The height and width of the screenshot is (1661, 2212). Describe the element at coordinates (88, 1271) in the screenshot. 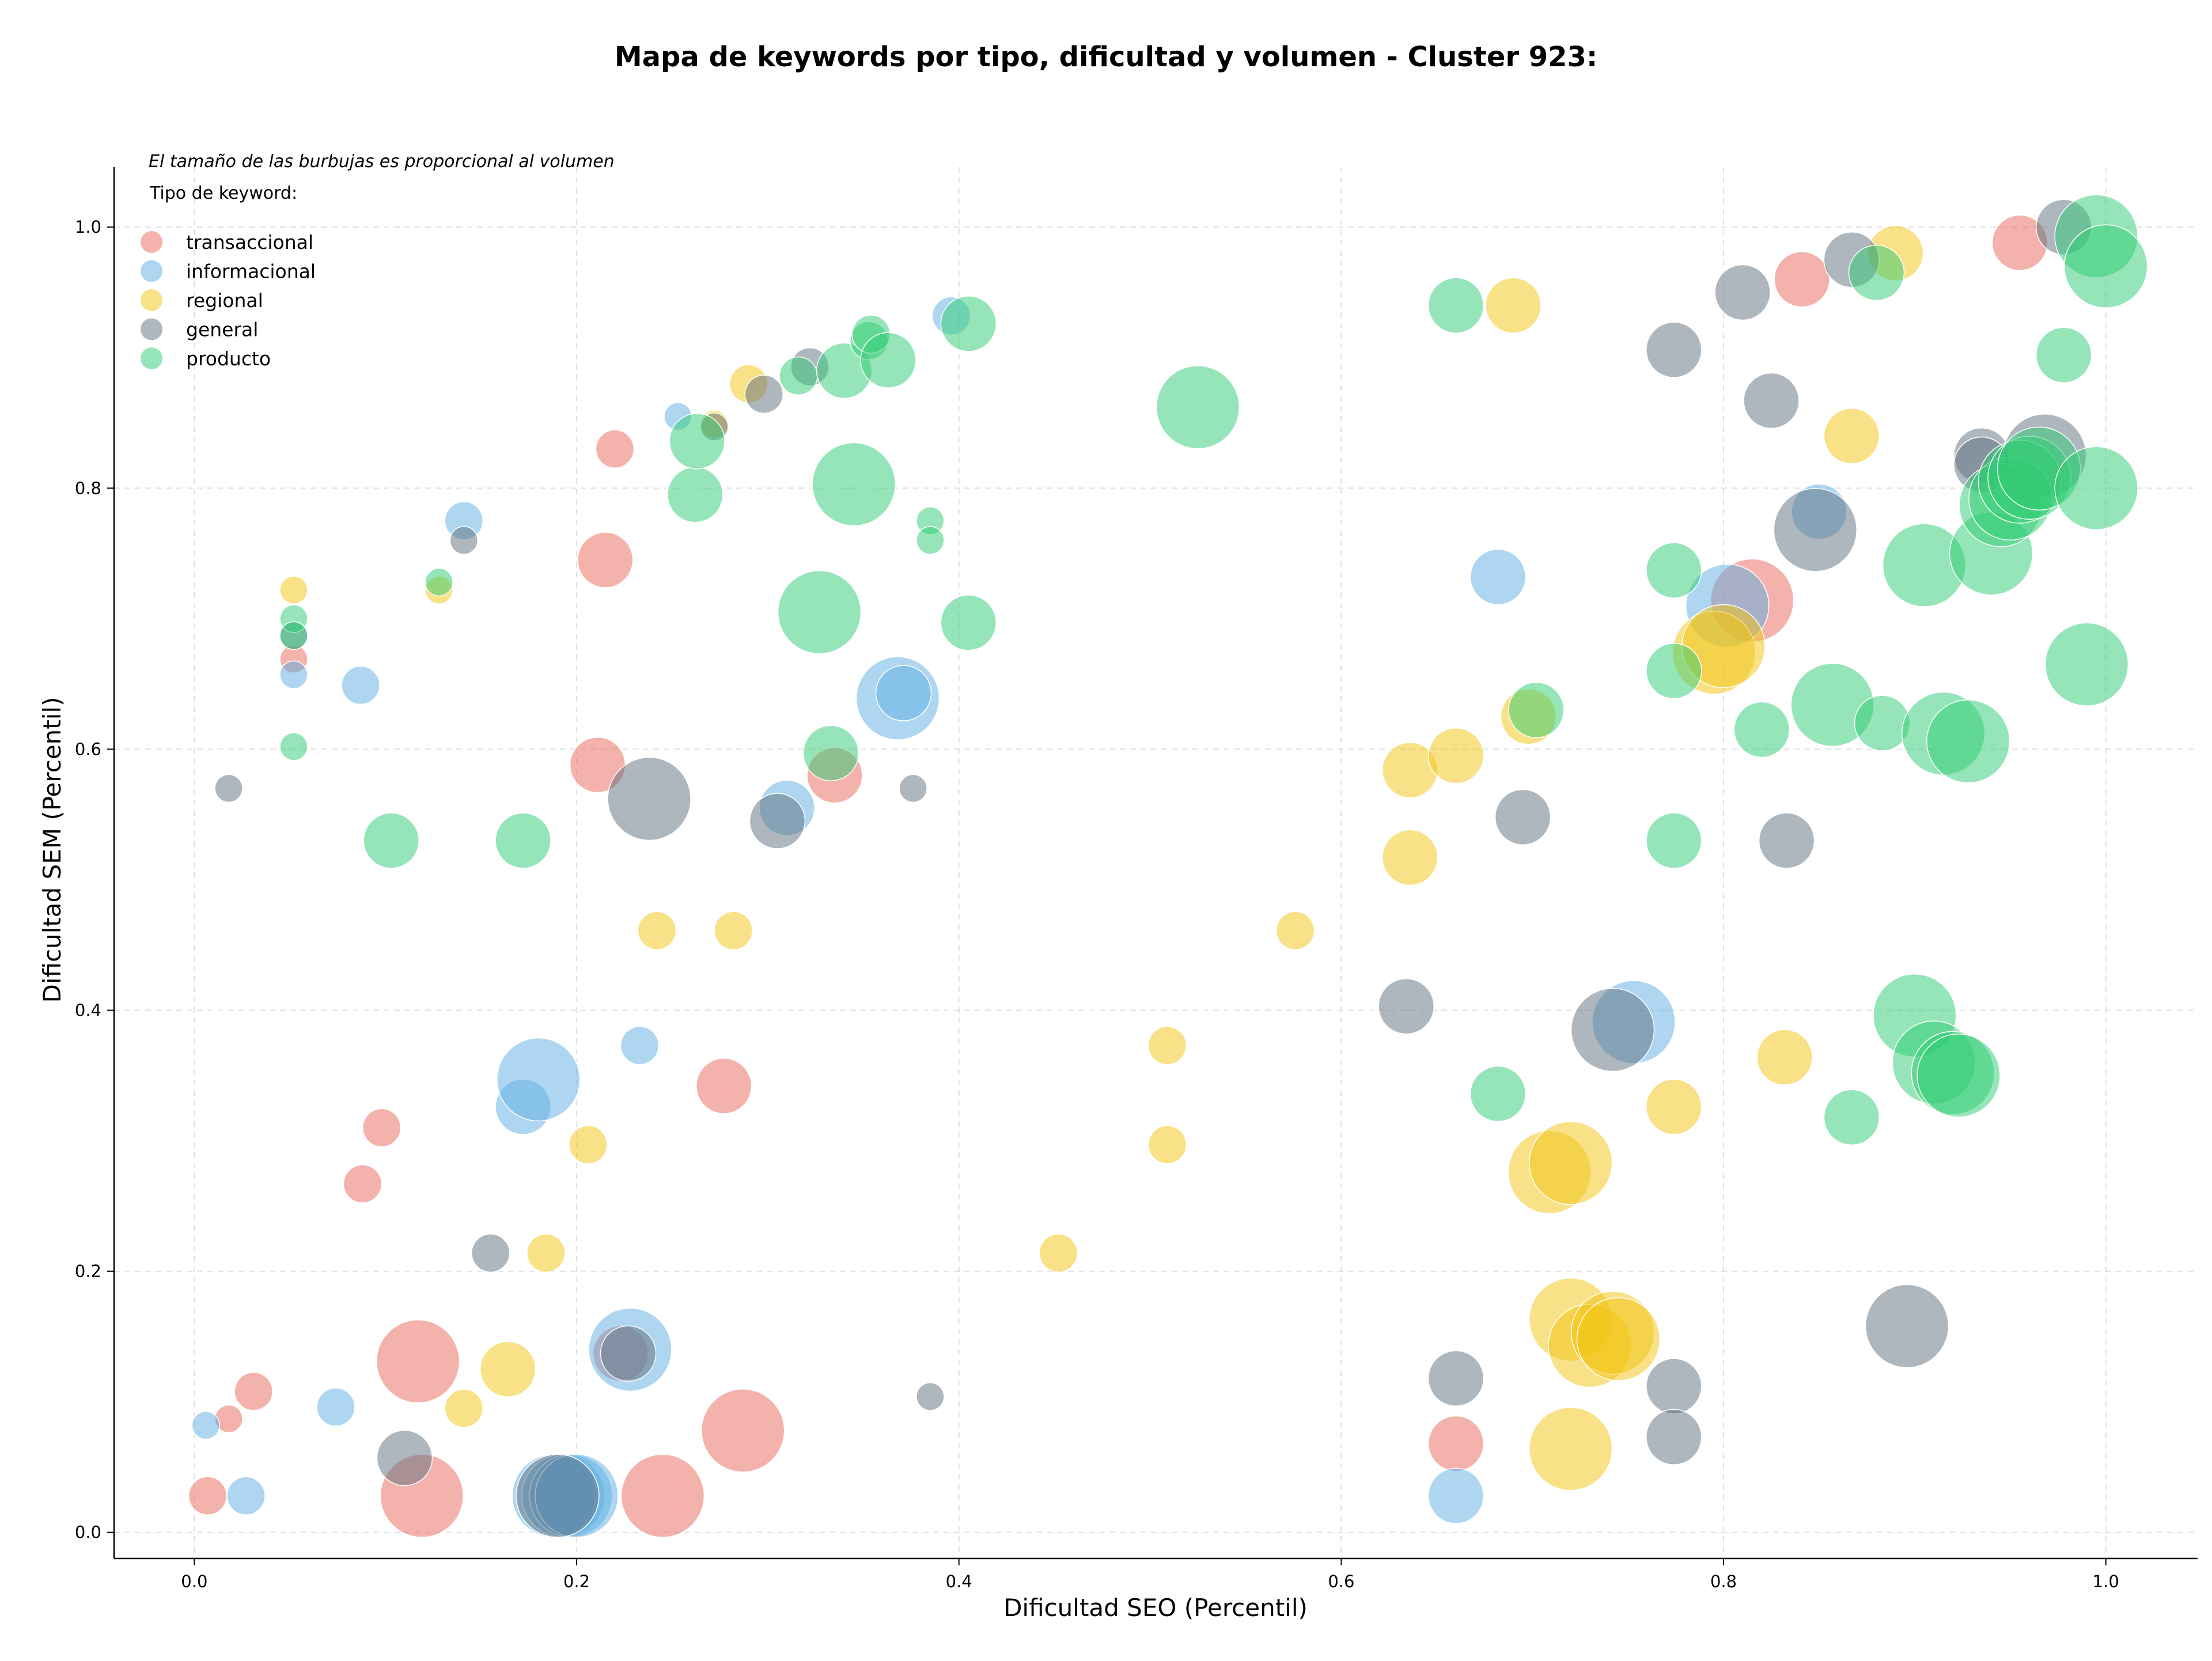

I see `y-tick-label: 0.2` at that location.